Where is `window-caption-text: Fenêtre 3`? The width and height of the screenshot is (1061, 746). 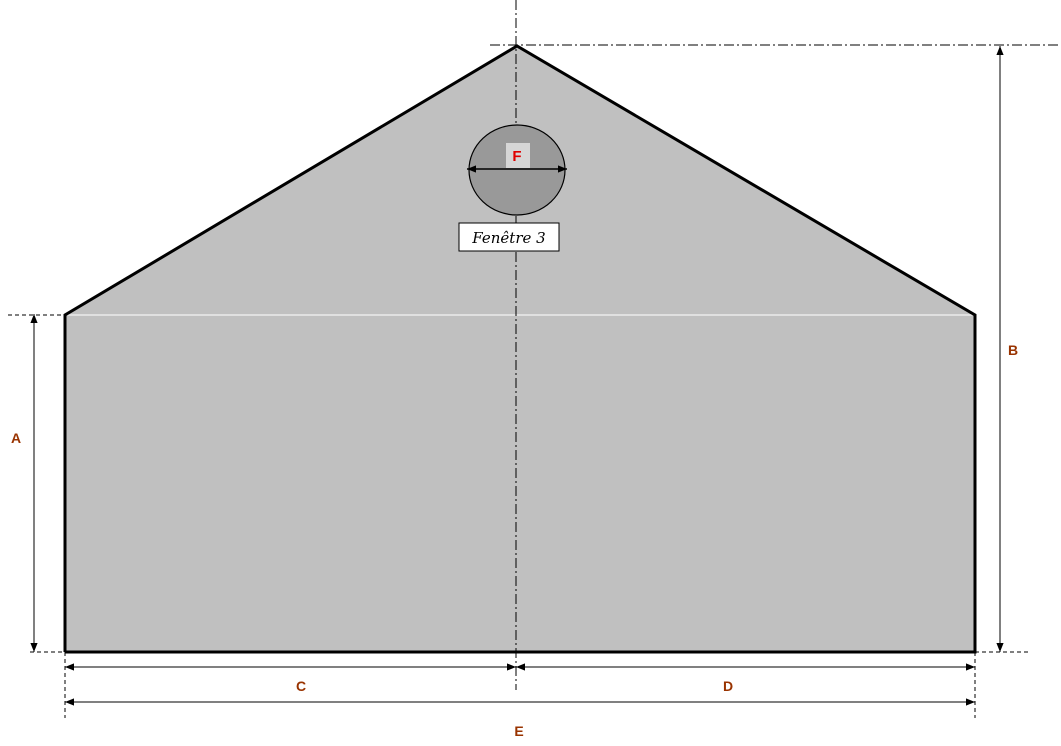
window-caption-text: Fenêtre 3 is located at coordinates (508, 238).